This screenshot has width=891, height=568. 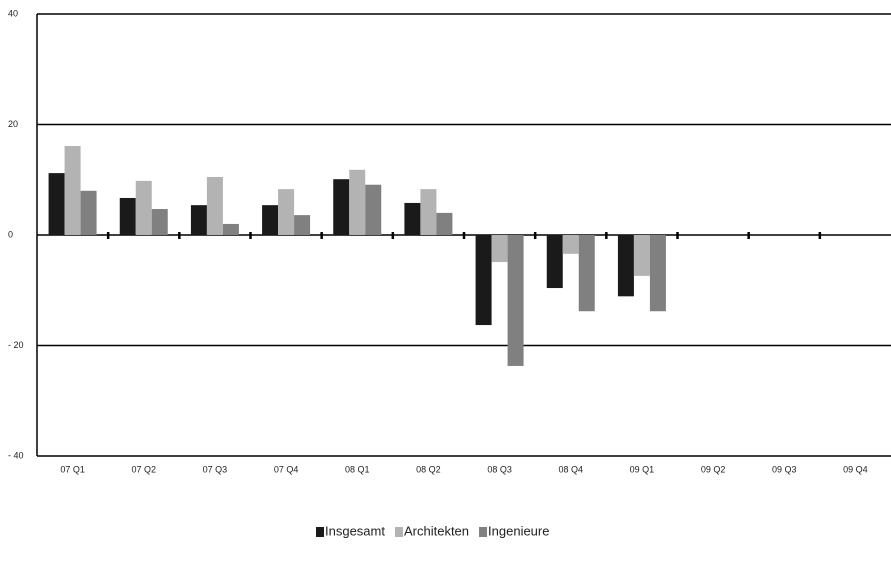 I want to click on y-tick-label: 20, so click(x=13, y=124).